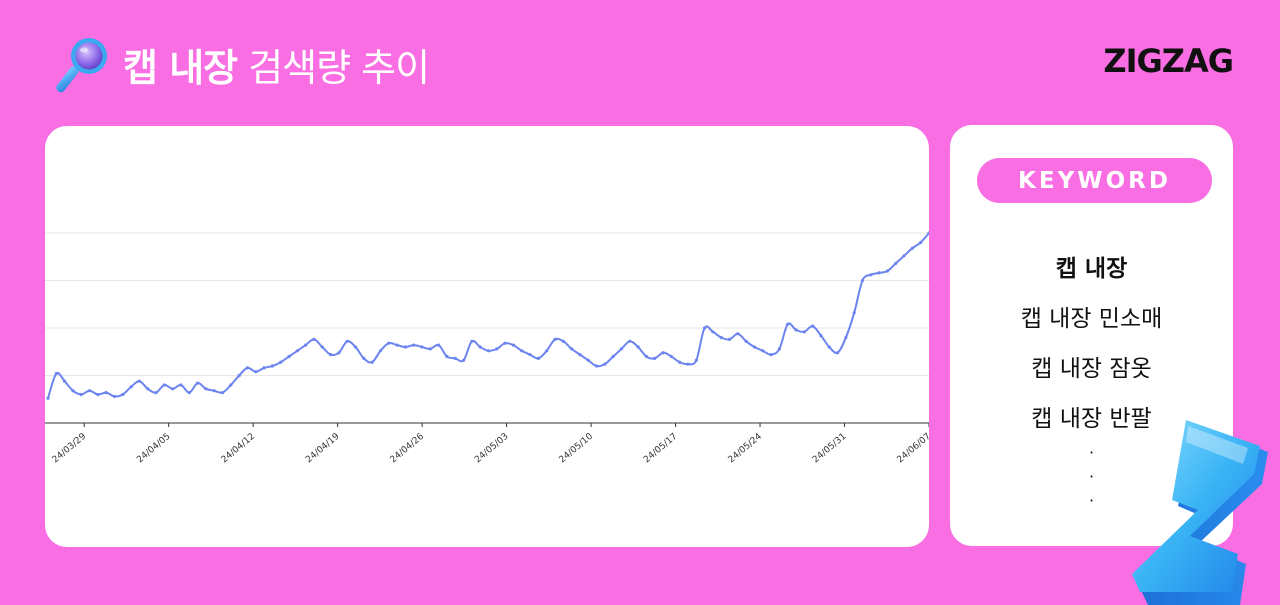 The width and height of the screenshot is (1280, 605). I want to click on x-tick-label: 24/04/05, so click(153, 449).